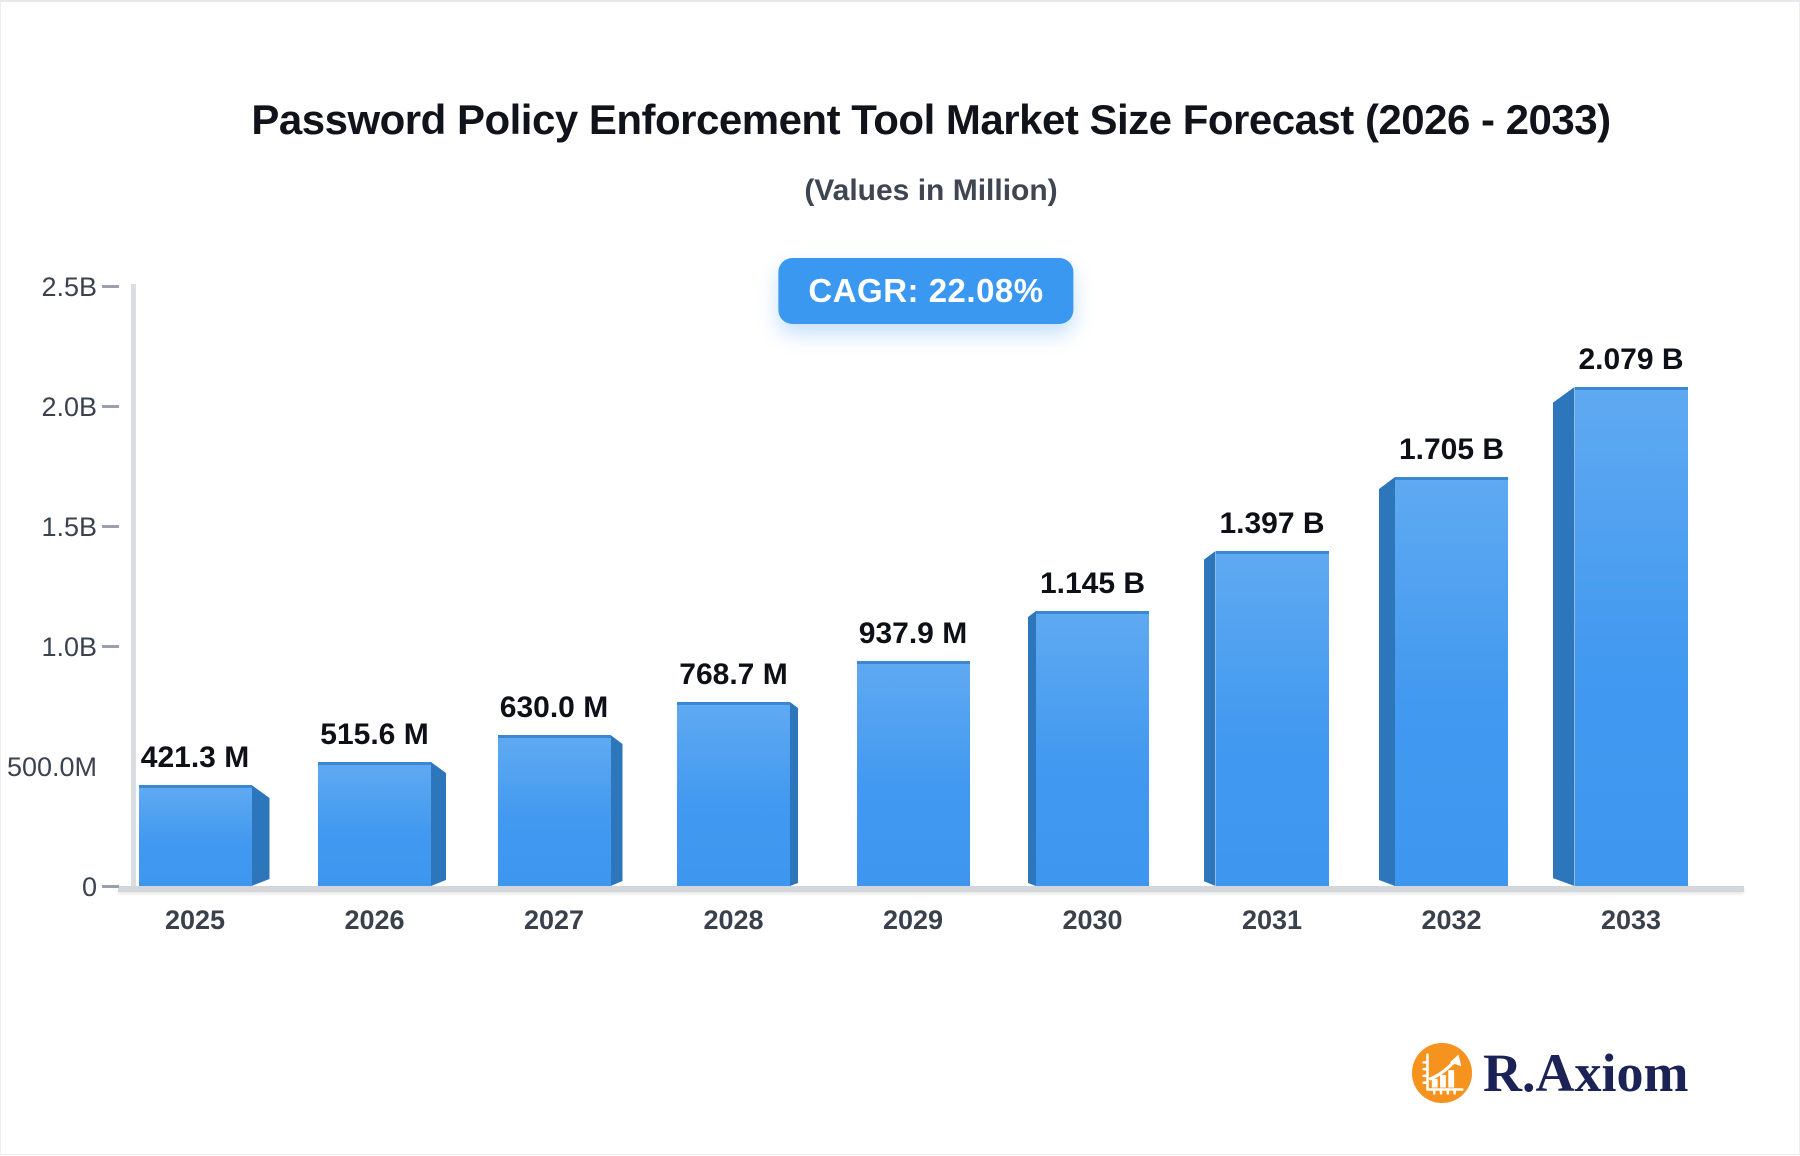 Image resolution: width=1800 pixels, height=1156 pixels. Describe the element at coordinates (1631, 359) in the screenshot. I see `bar-value-label: 2.079 B` at that location.